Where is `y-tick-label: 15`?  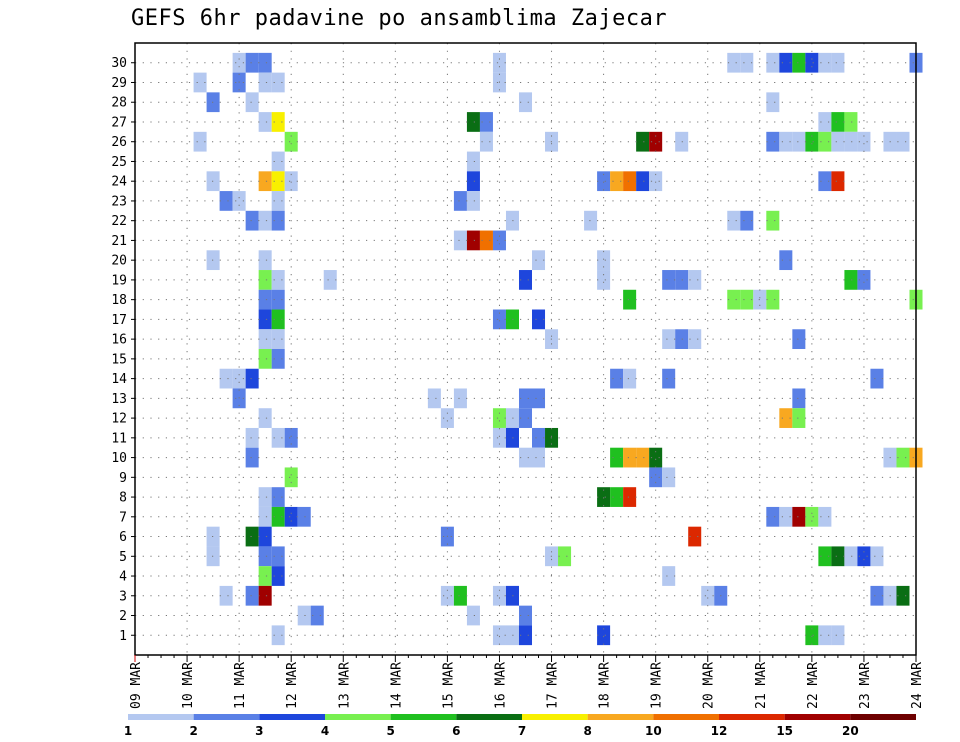
y-tick-label: 15 is located at coordinates (119, 359).